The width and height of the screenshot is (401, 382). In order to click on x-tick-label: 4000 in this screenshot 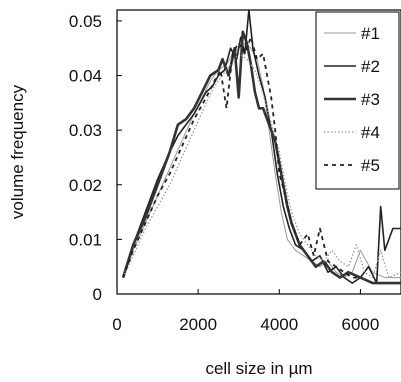, I will do `click(279, 324)`.